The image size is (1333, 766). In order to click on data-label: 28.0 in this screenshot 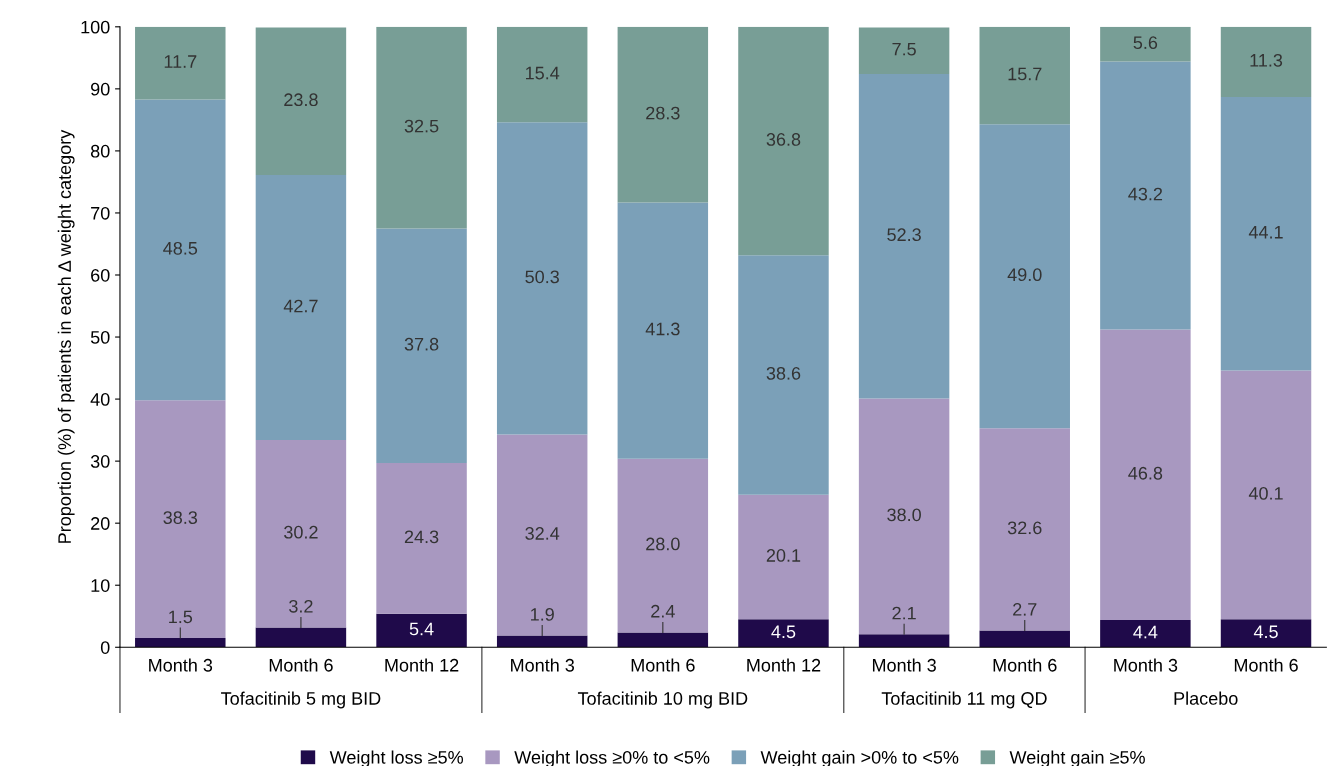, I will do `click(663, 544)`.